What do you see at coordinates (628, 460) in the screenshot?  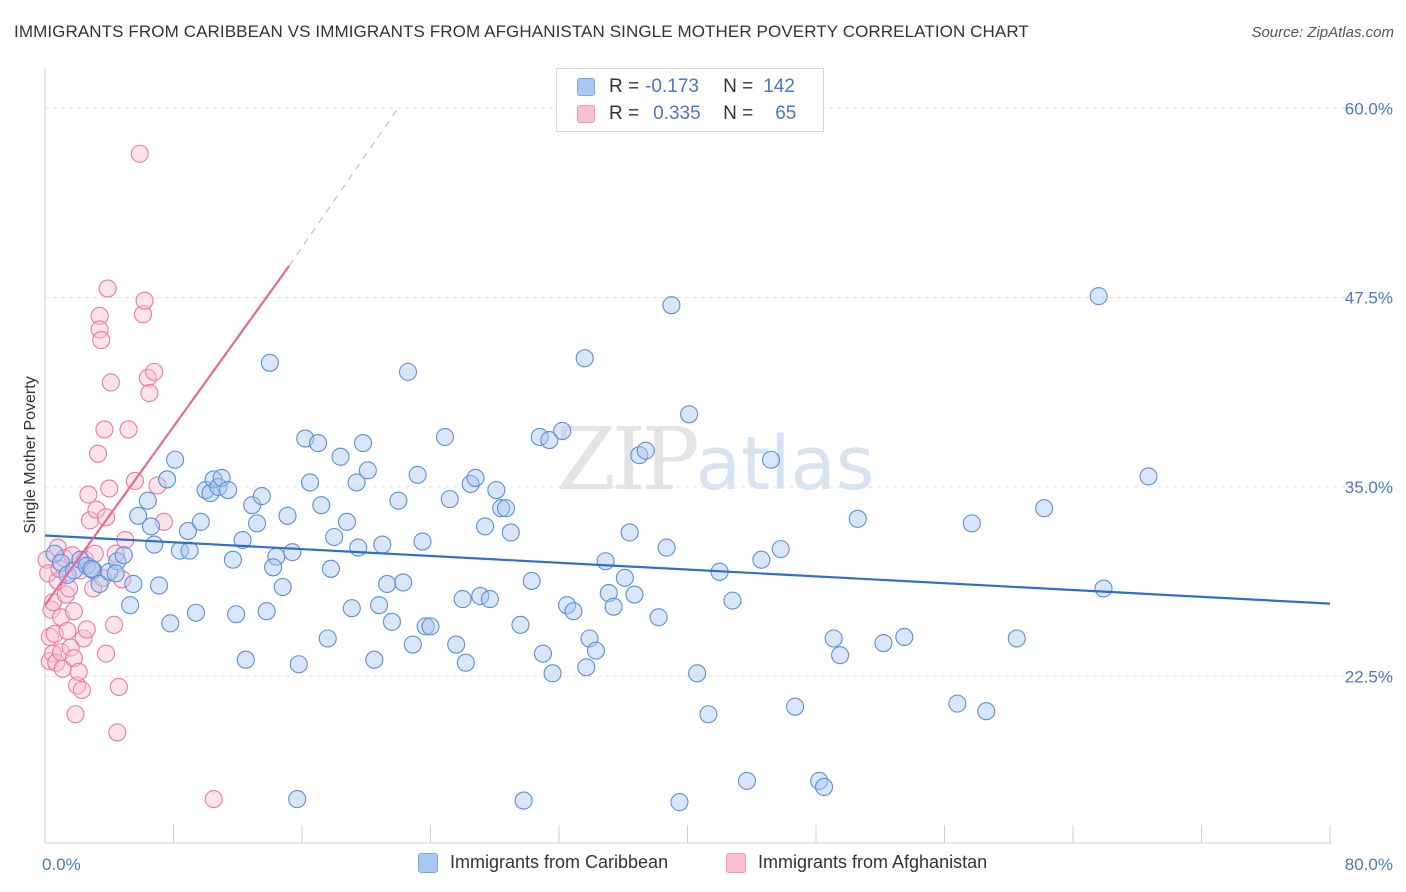 I see `watermark-zip: ZIP` at bounding box center [628, 460].